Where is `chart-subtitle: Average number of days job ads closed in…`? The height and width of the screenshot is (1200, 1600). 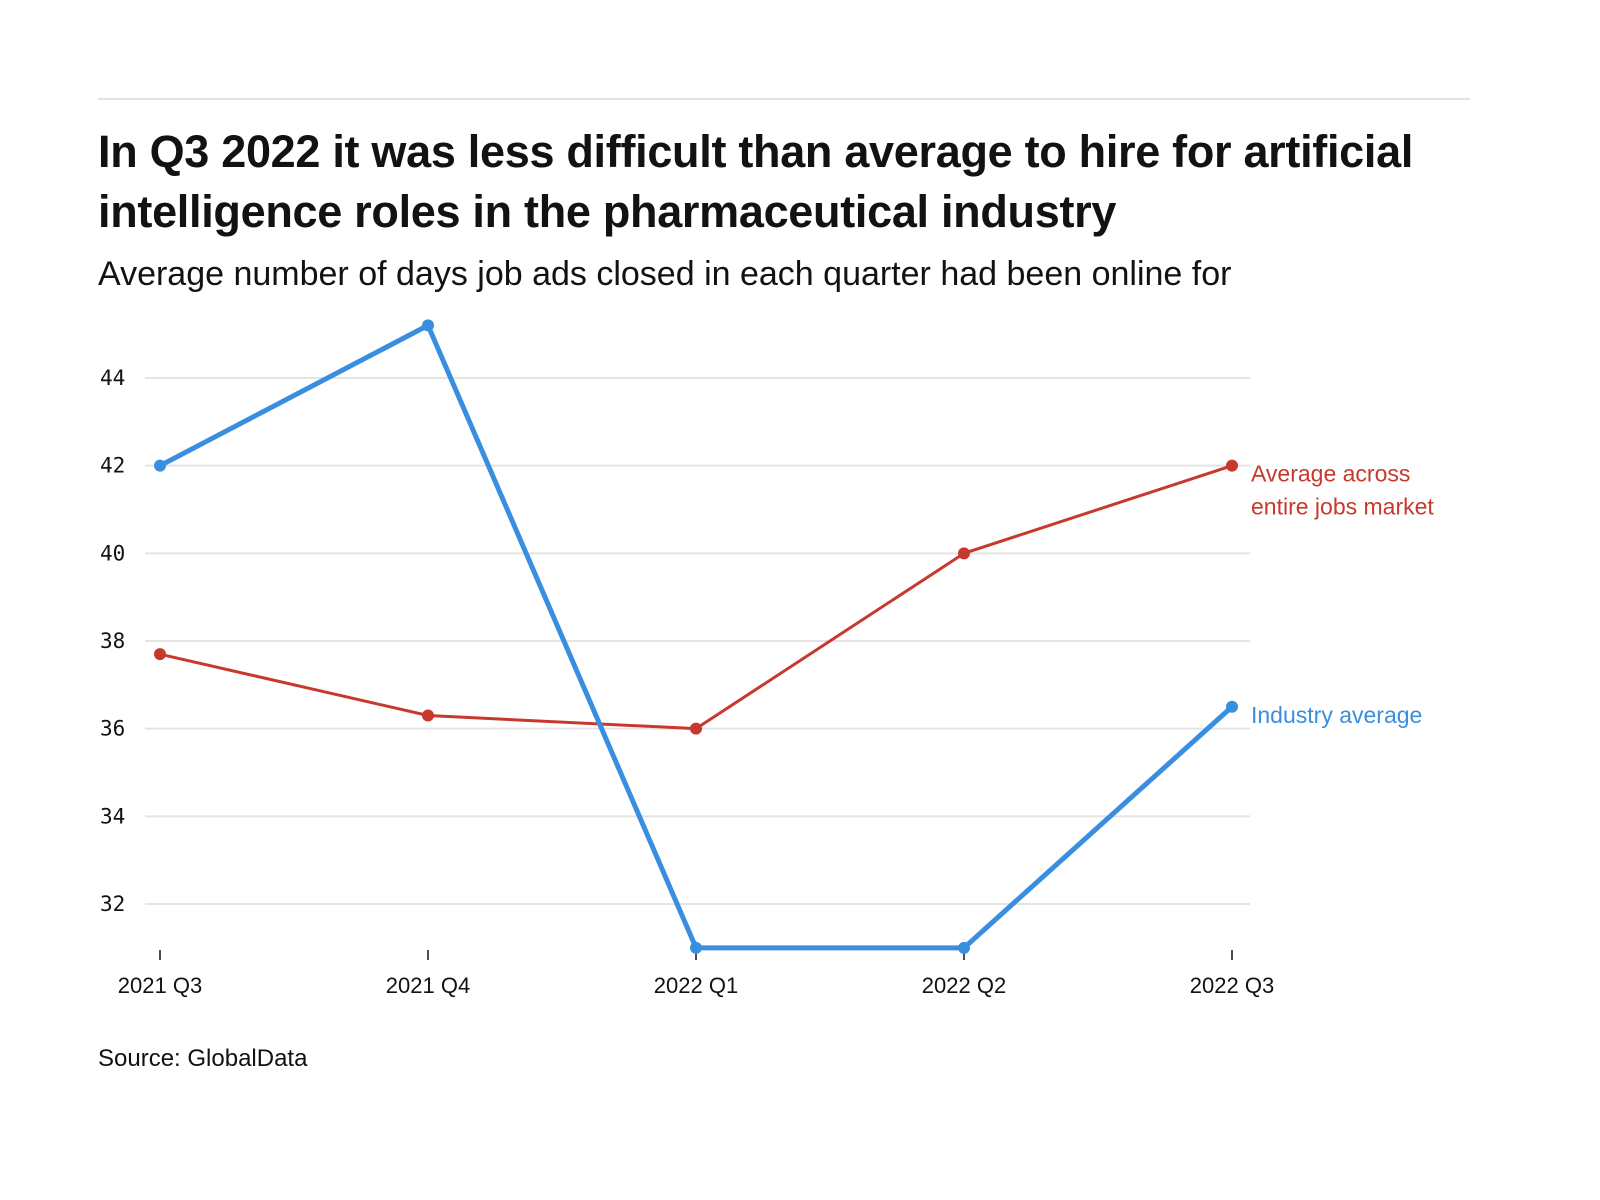 chart-subtitle: Average number of days job ads closed in… is located at coordinates (665, 274).